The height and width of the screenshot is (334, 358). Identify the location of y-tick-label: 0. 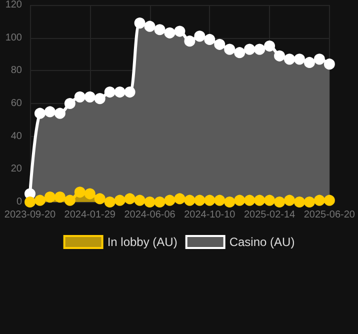
(19, 202).